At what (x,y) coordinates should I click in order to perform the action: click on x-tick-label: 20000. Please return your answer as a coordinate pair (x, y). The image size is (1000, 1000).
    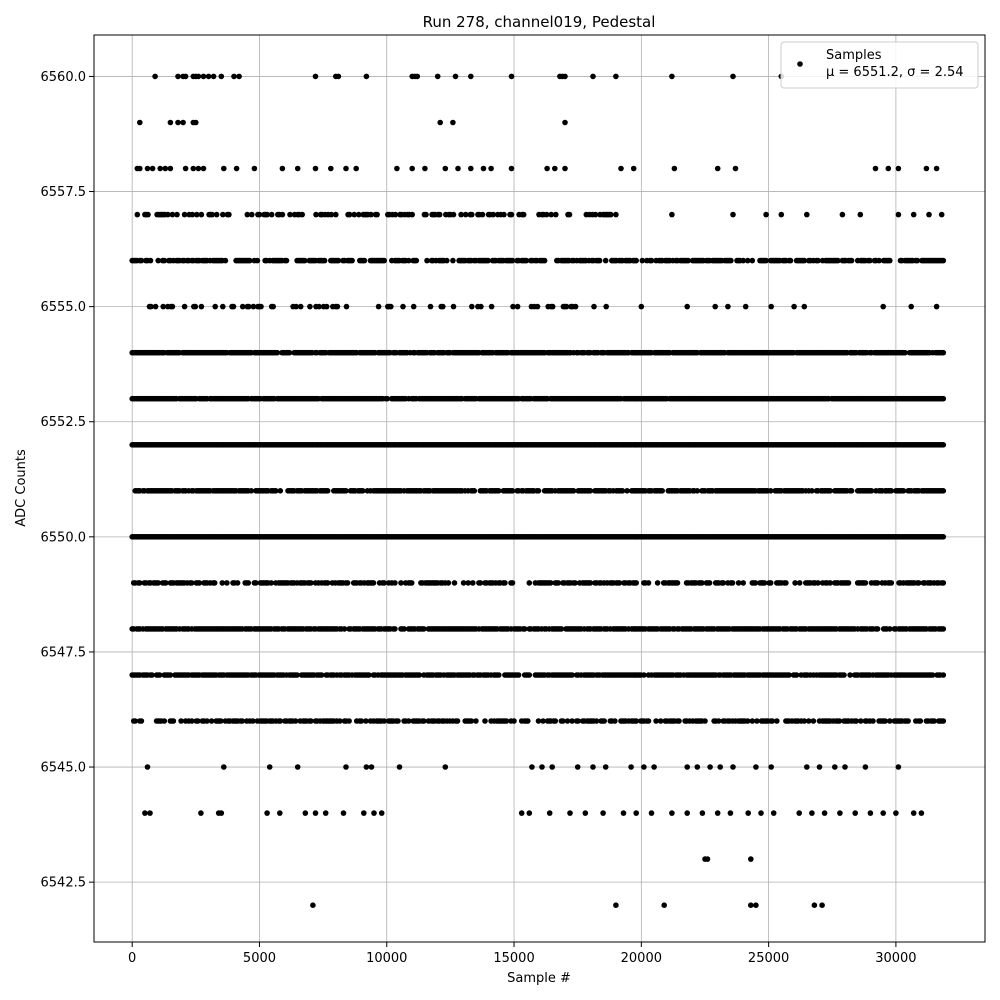
    Looking at the image, I should click on (641, 958).